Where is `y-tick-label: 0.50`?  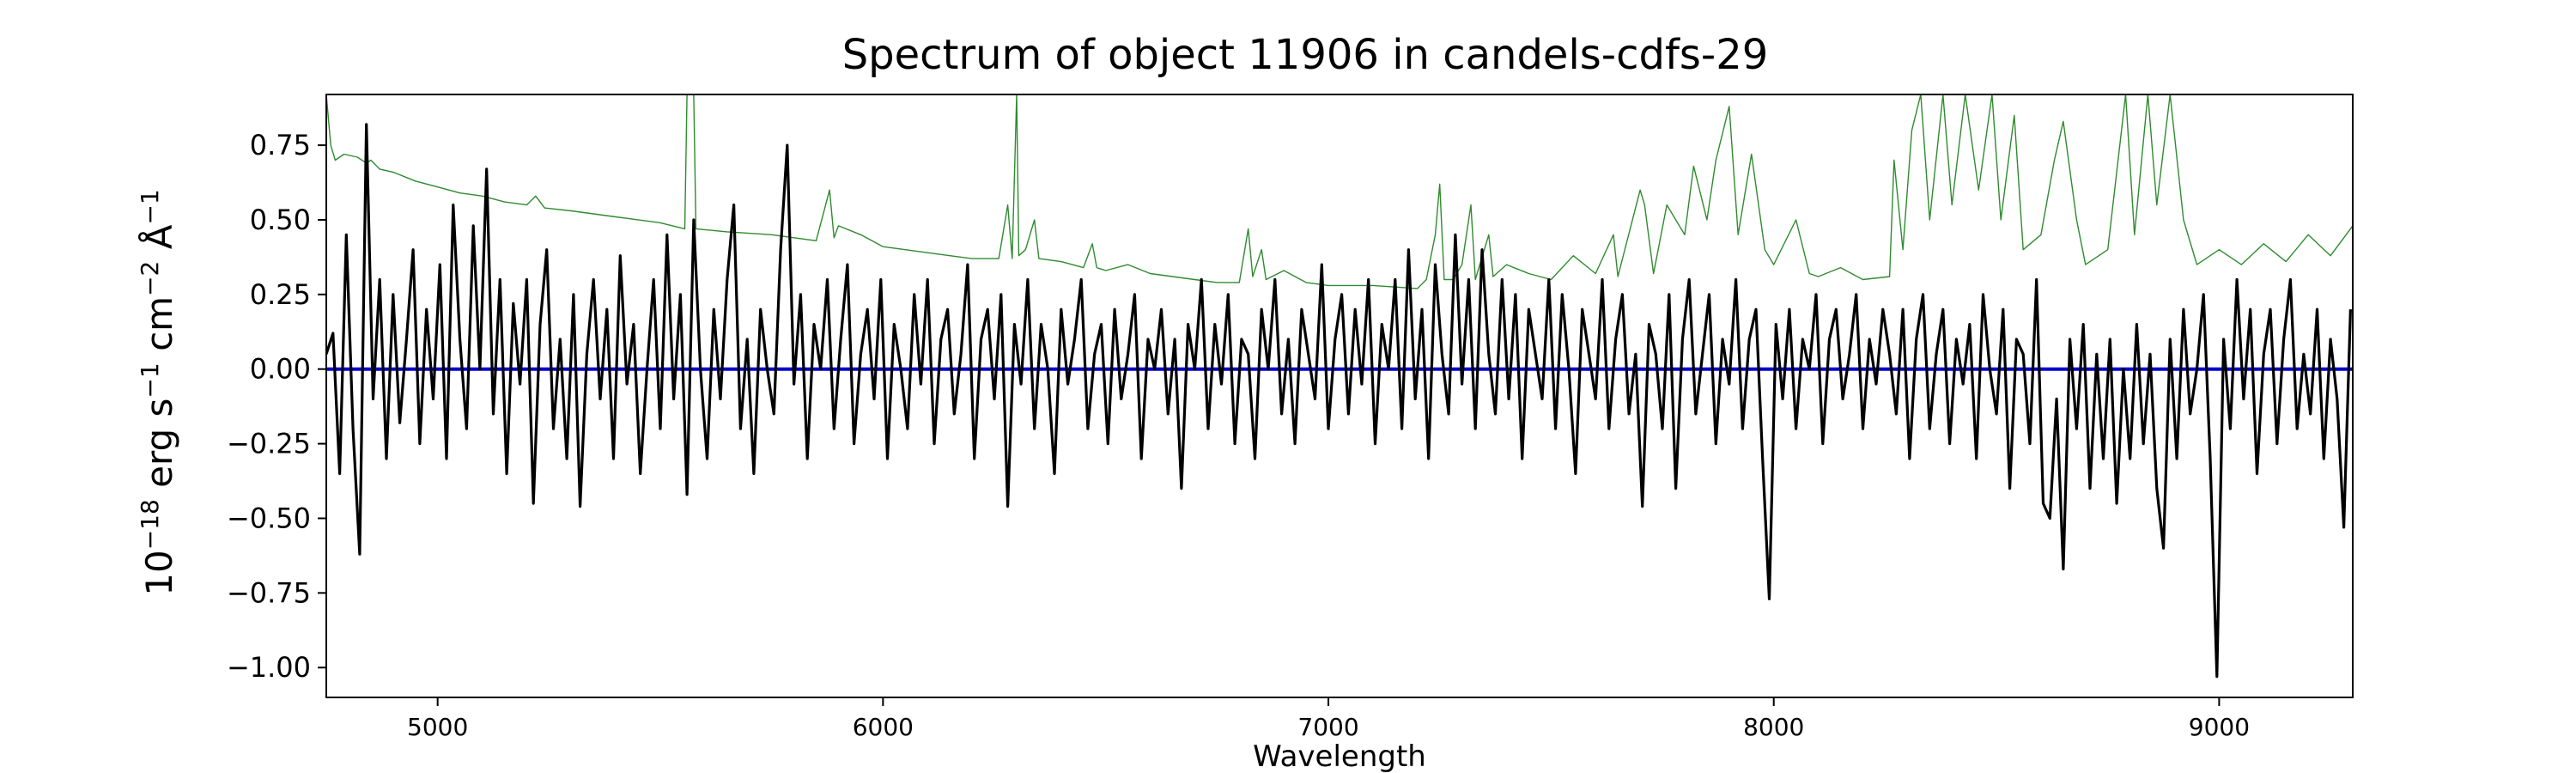 y-tick-label: 0.50 is located at coordinates (280, 220).